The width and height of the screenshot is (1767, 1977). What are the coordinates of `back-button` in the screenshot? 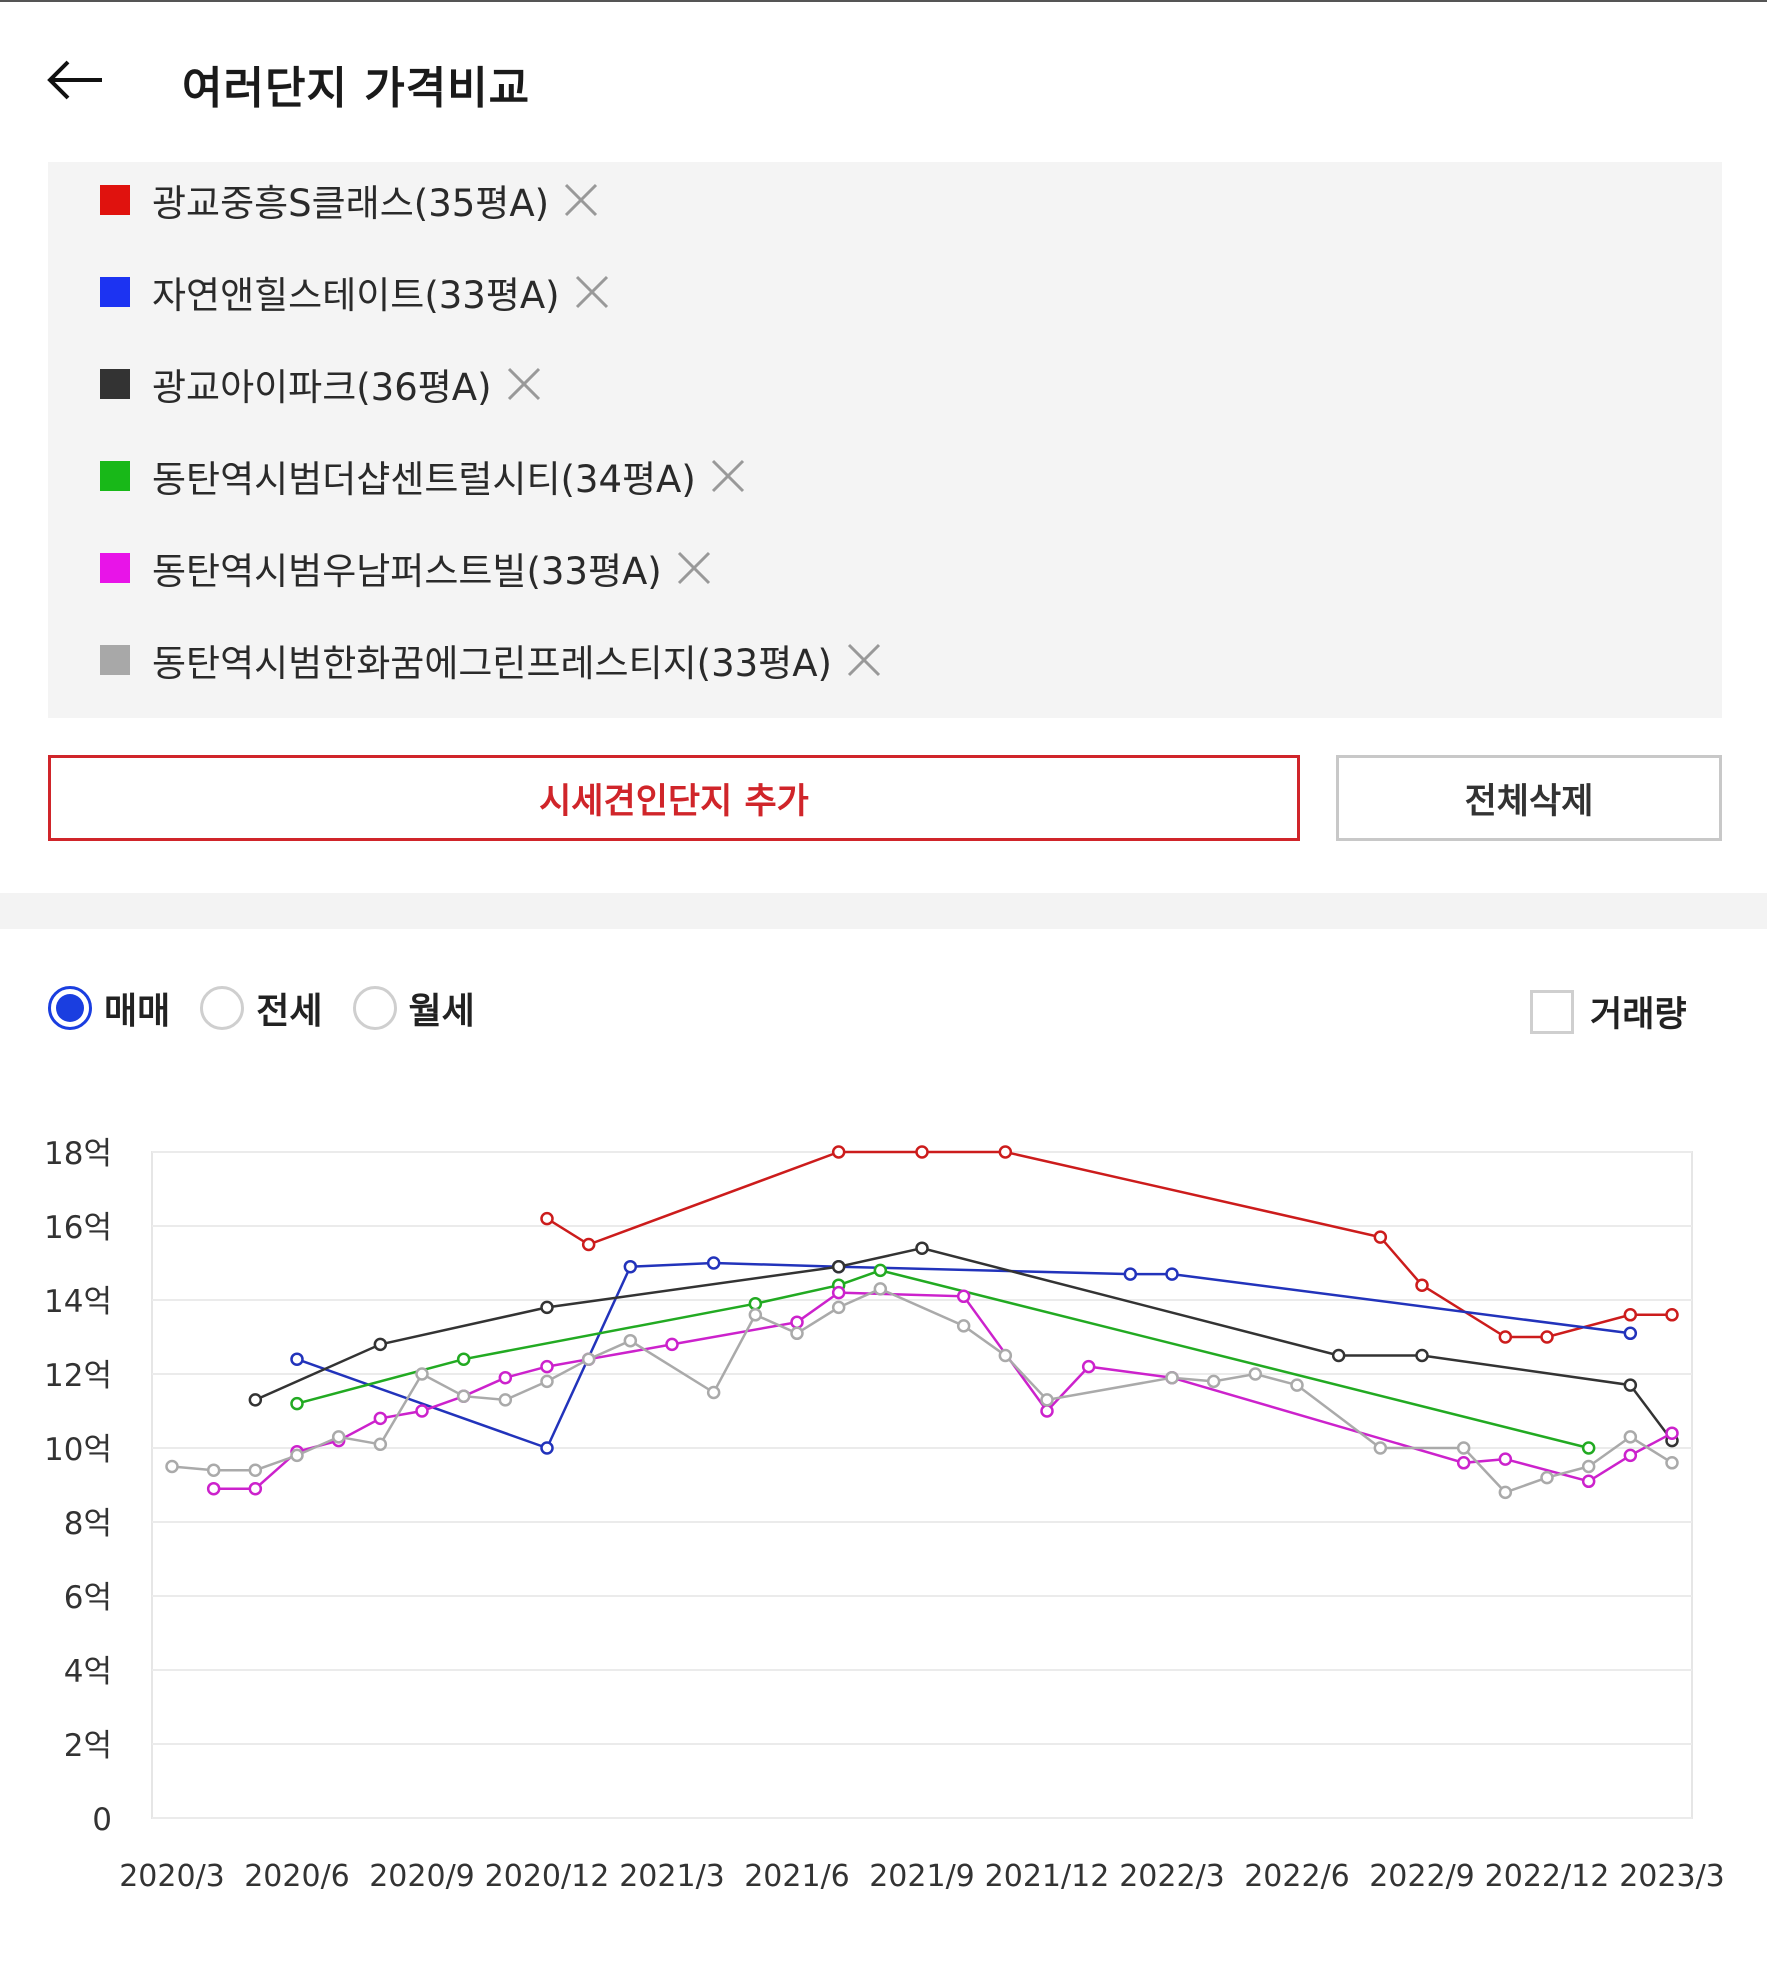 It's located at (76, 80).